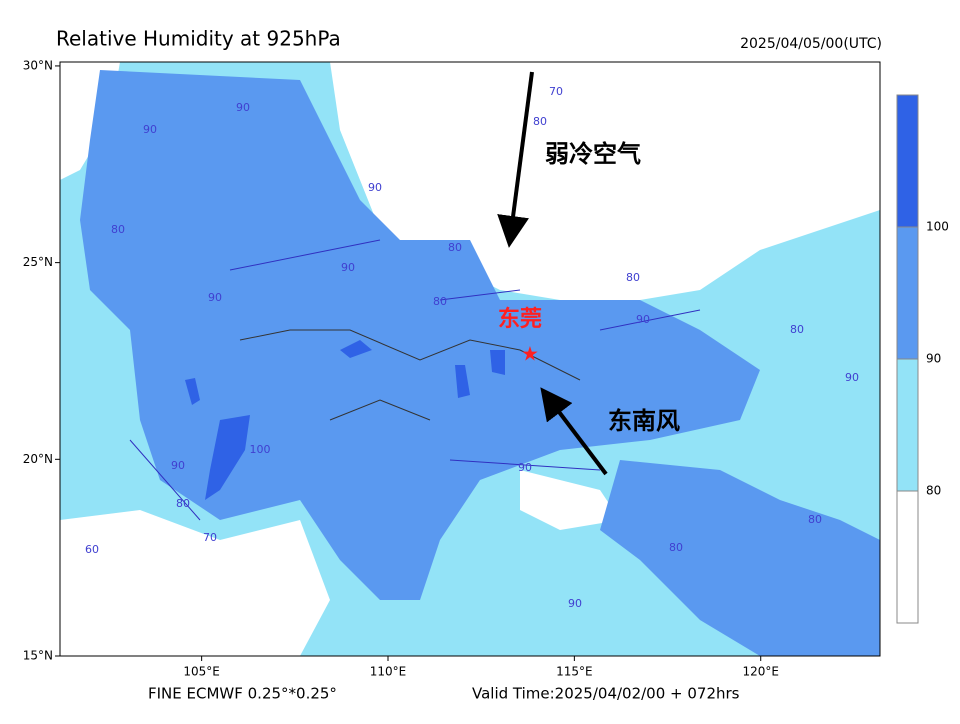 The image size is (960, 724). I want to click on cold-air-label: 弱冷空气, so click(593, 154).